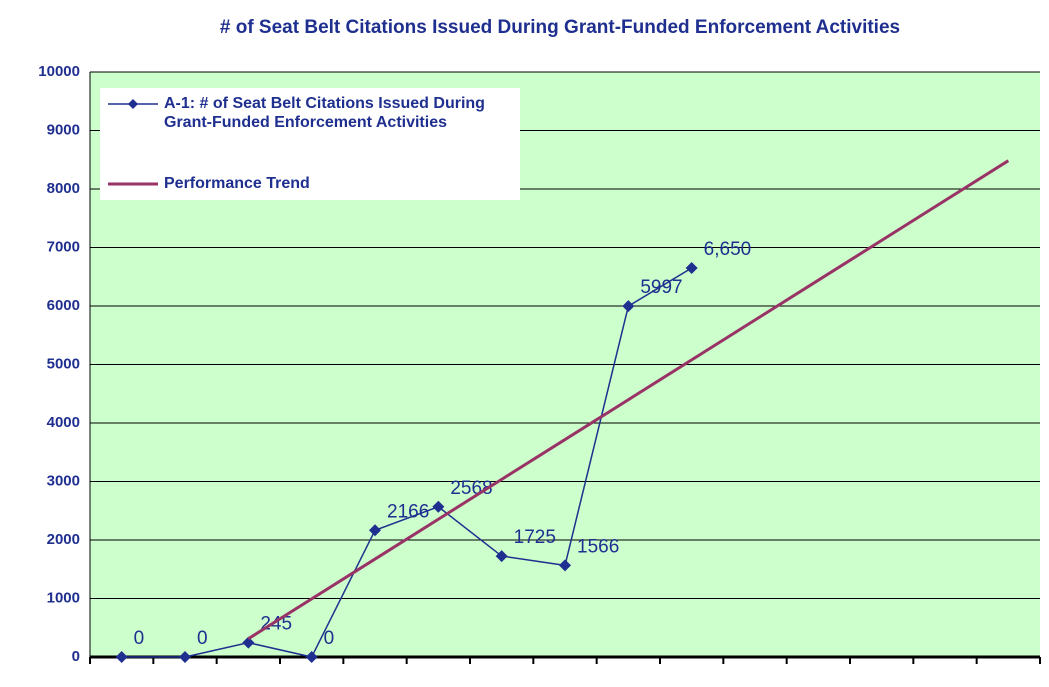 This screenshot has height=687, width=1049. I want to click on y-tick-label: 6000, so click(63, 305).